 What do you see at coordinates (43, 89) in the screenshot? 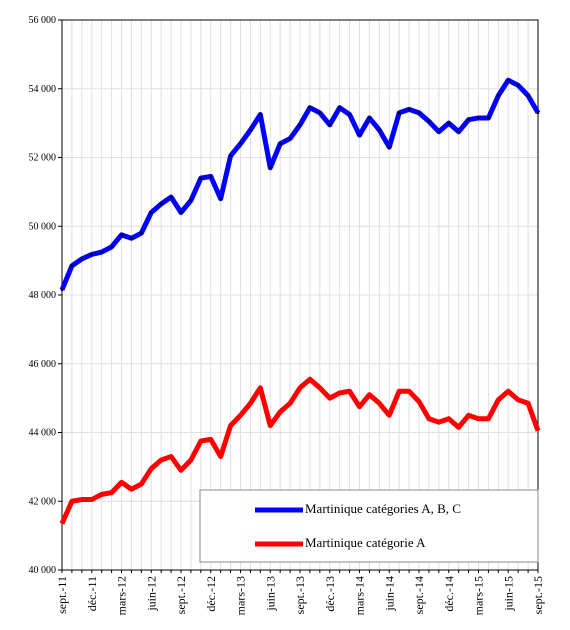
I see `y-tick-label: 54 000` at bounding box center [43, 89].